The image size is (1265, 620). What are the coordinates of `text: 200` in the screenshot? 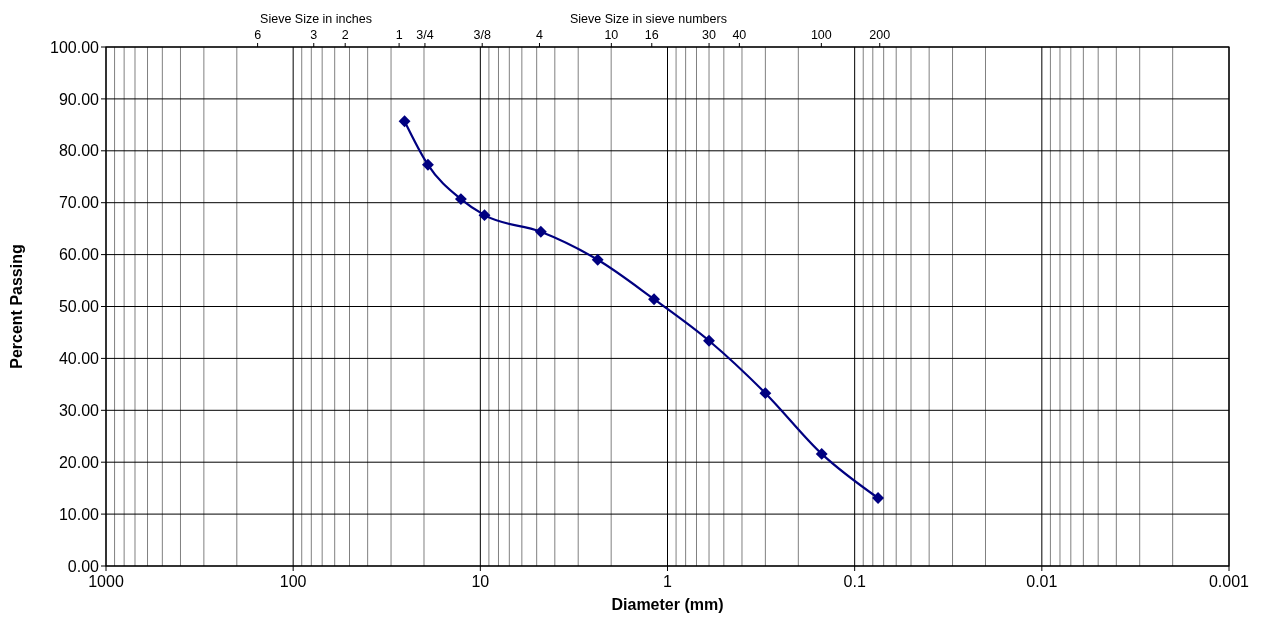 It's located at (880, 35).